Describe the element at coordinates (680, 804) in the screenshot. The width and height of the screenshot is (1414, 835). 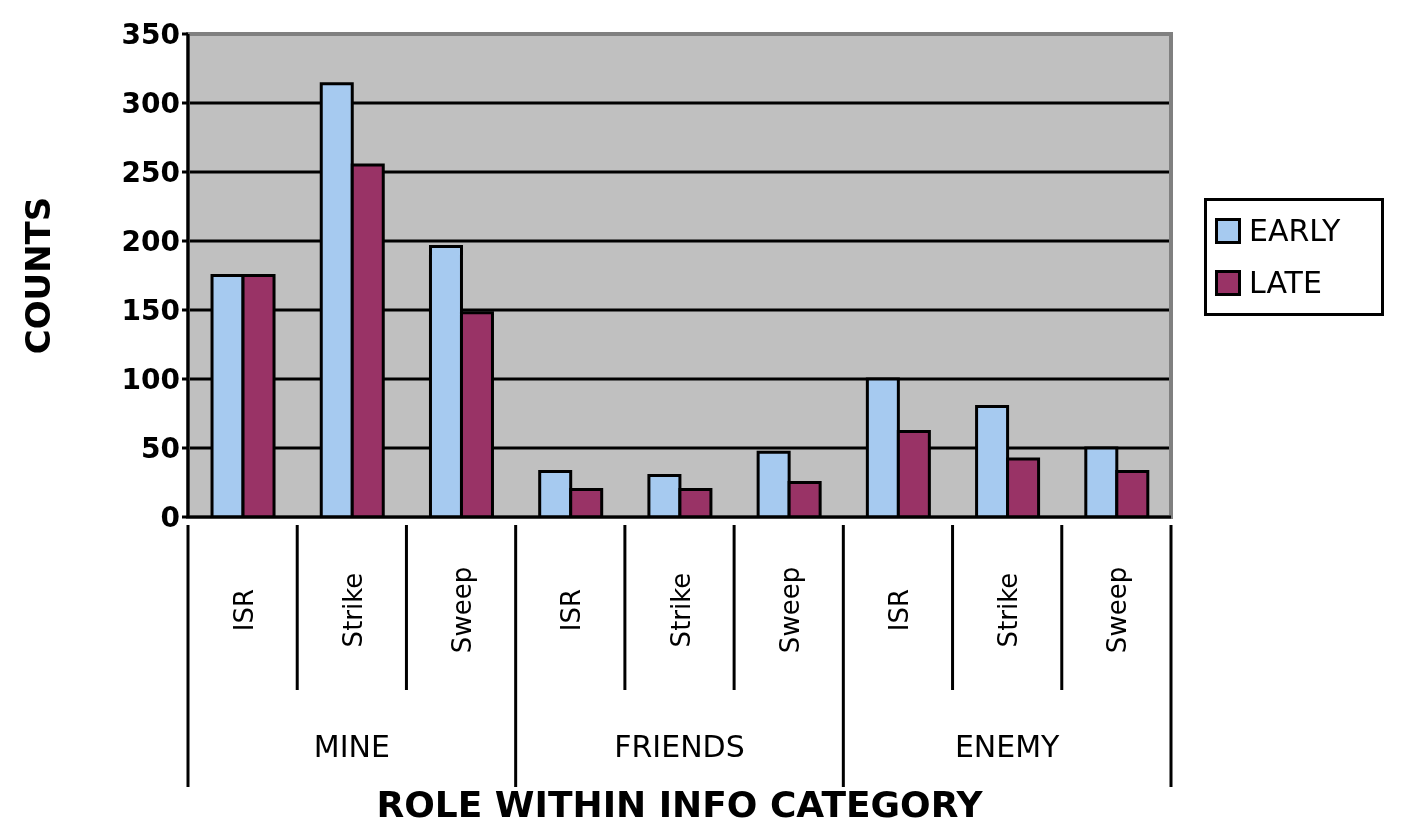
I see `x-axis-title: ROLE WITHIN INFO CATEGORY` at that location.